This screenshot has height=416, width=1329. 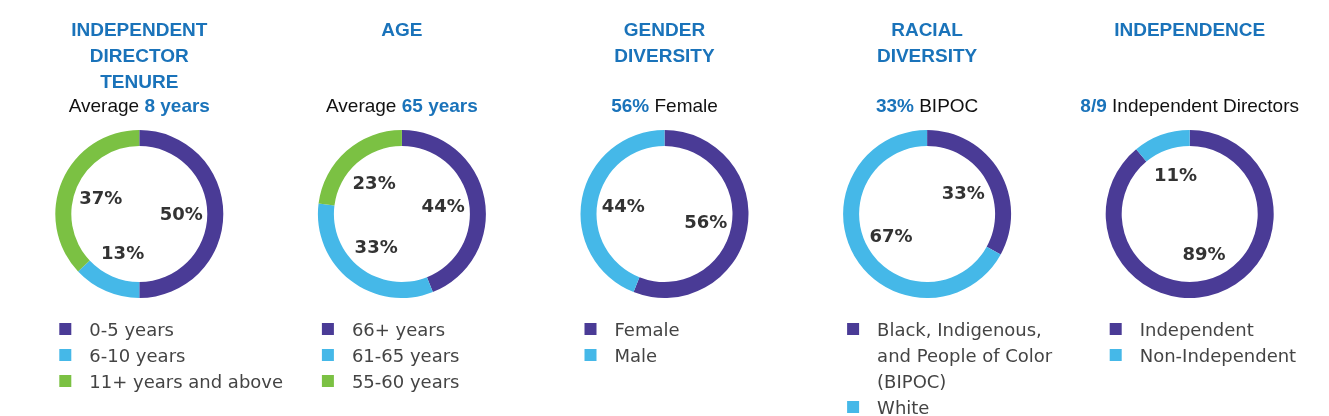 What do you see at coordinates (181, 214) in the screenshot?
I see `data-label: 50%` at bounding box center [181, 214].